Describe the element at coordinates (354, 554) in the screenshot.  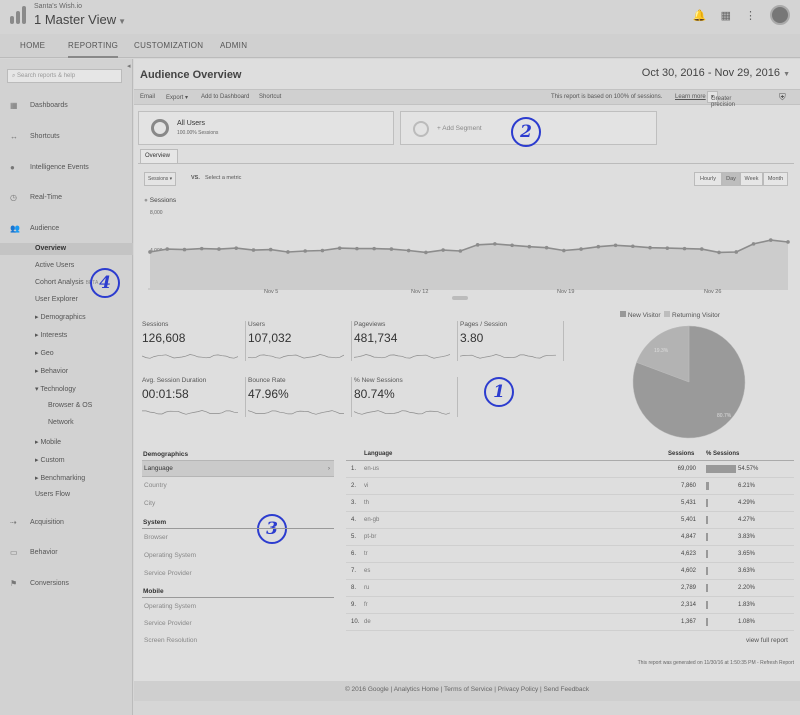
I see `row-index: 6.` at that location.